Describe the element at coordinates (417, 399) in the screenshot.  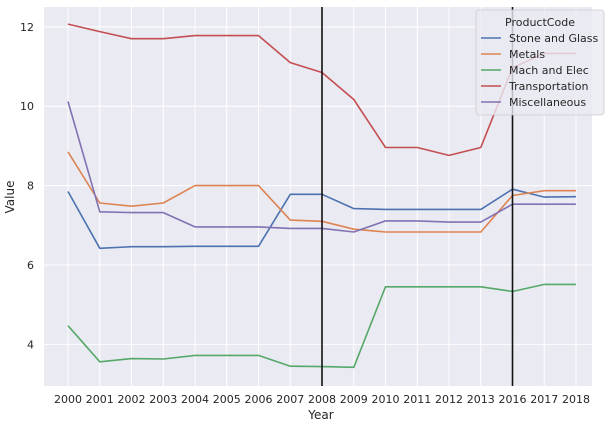
I see `x-tick-label: 2011` at that location.